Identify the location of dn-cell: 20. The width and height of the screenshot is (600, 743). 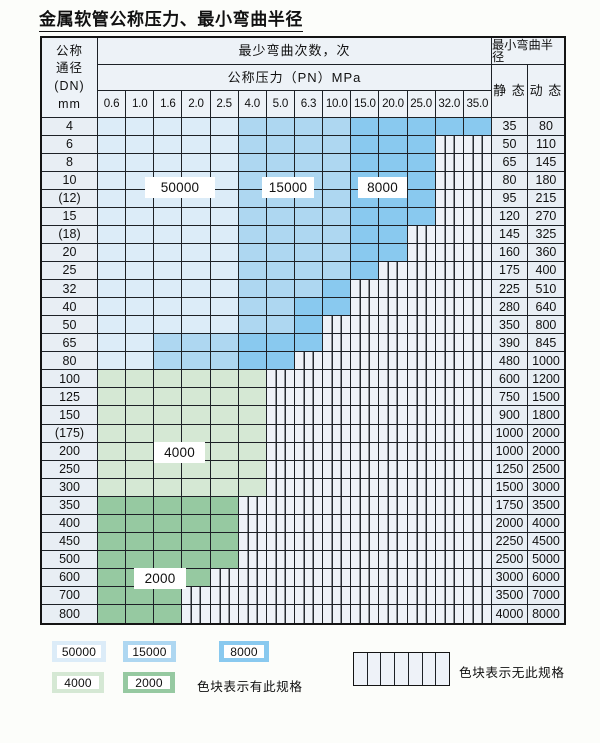
(70, 253).